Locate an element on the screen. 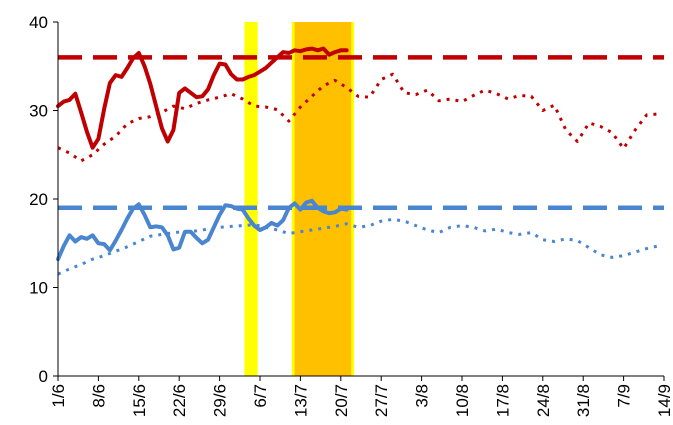 The image size is (673, 425). x-tick-label: 7/9 is located at coordinates (624, 396).